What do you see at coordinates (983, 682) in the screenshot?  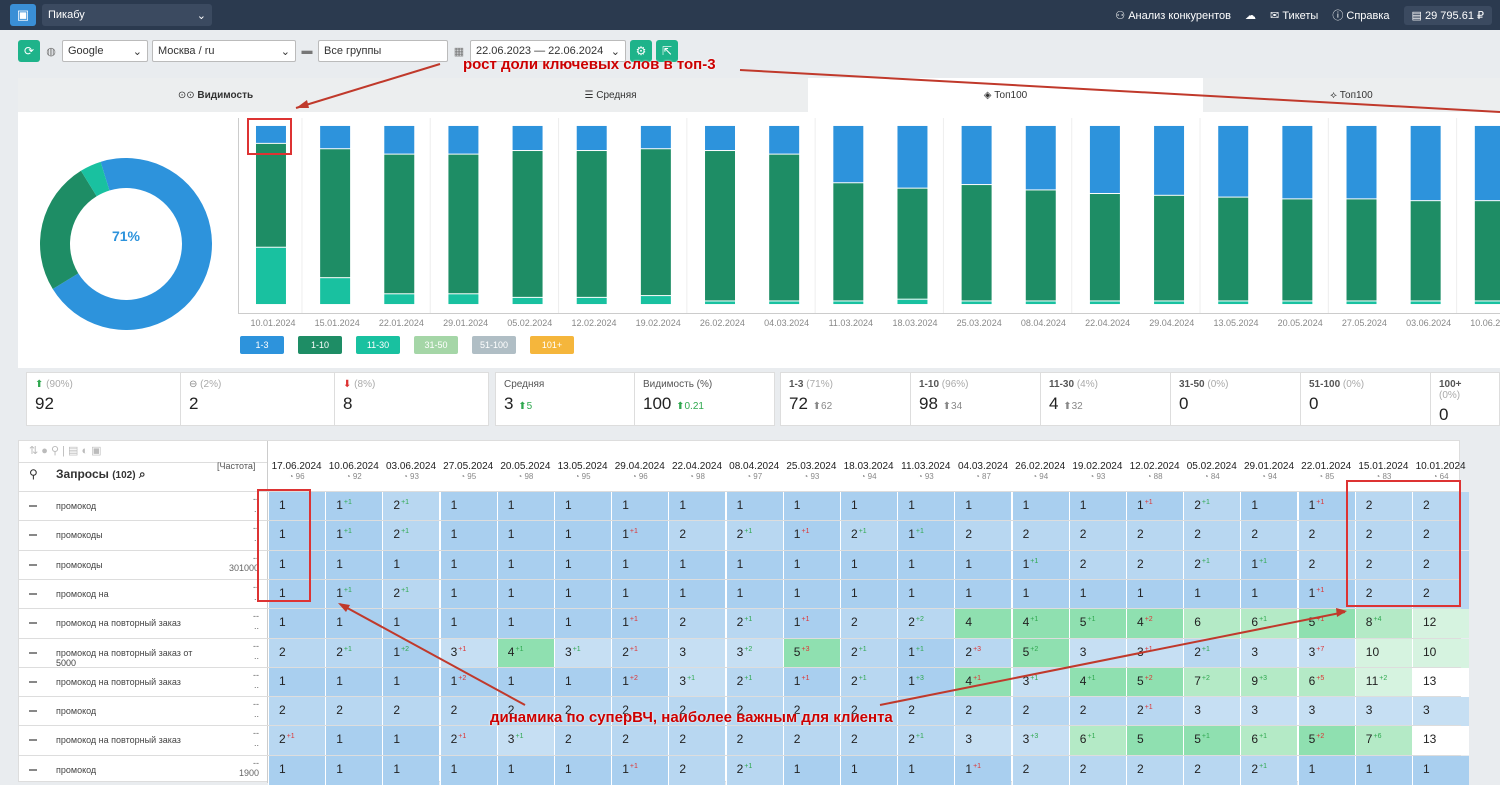 I see `position-cell: 4+1` at bounding box center [983, 682].